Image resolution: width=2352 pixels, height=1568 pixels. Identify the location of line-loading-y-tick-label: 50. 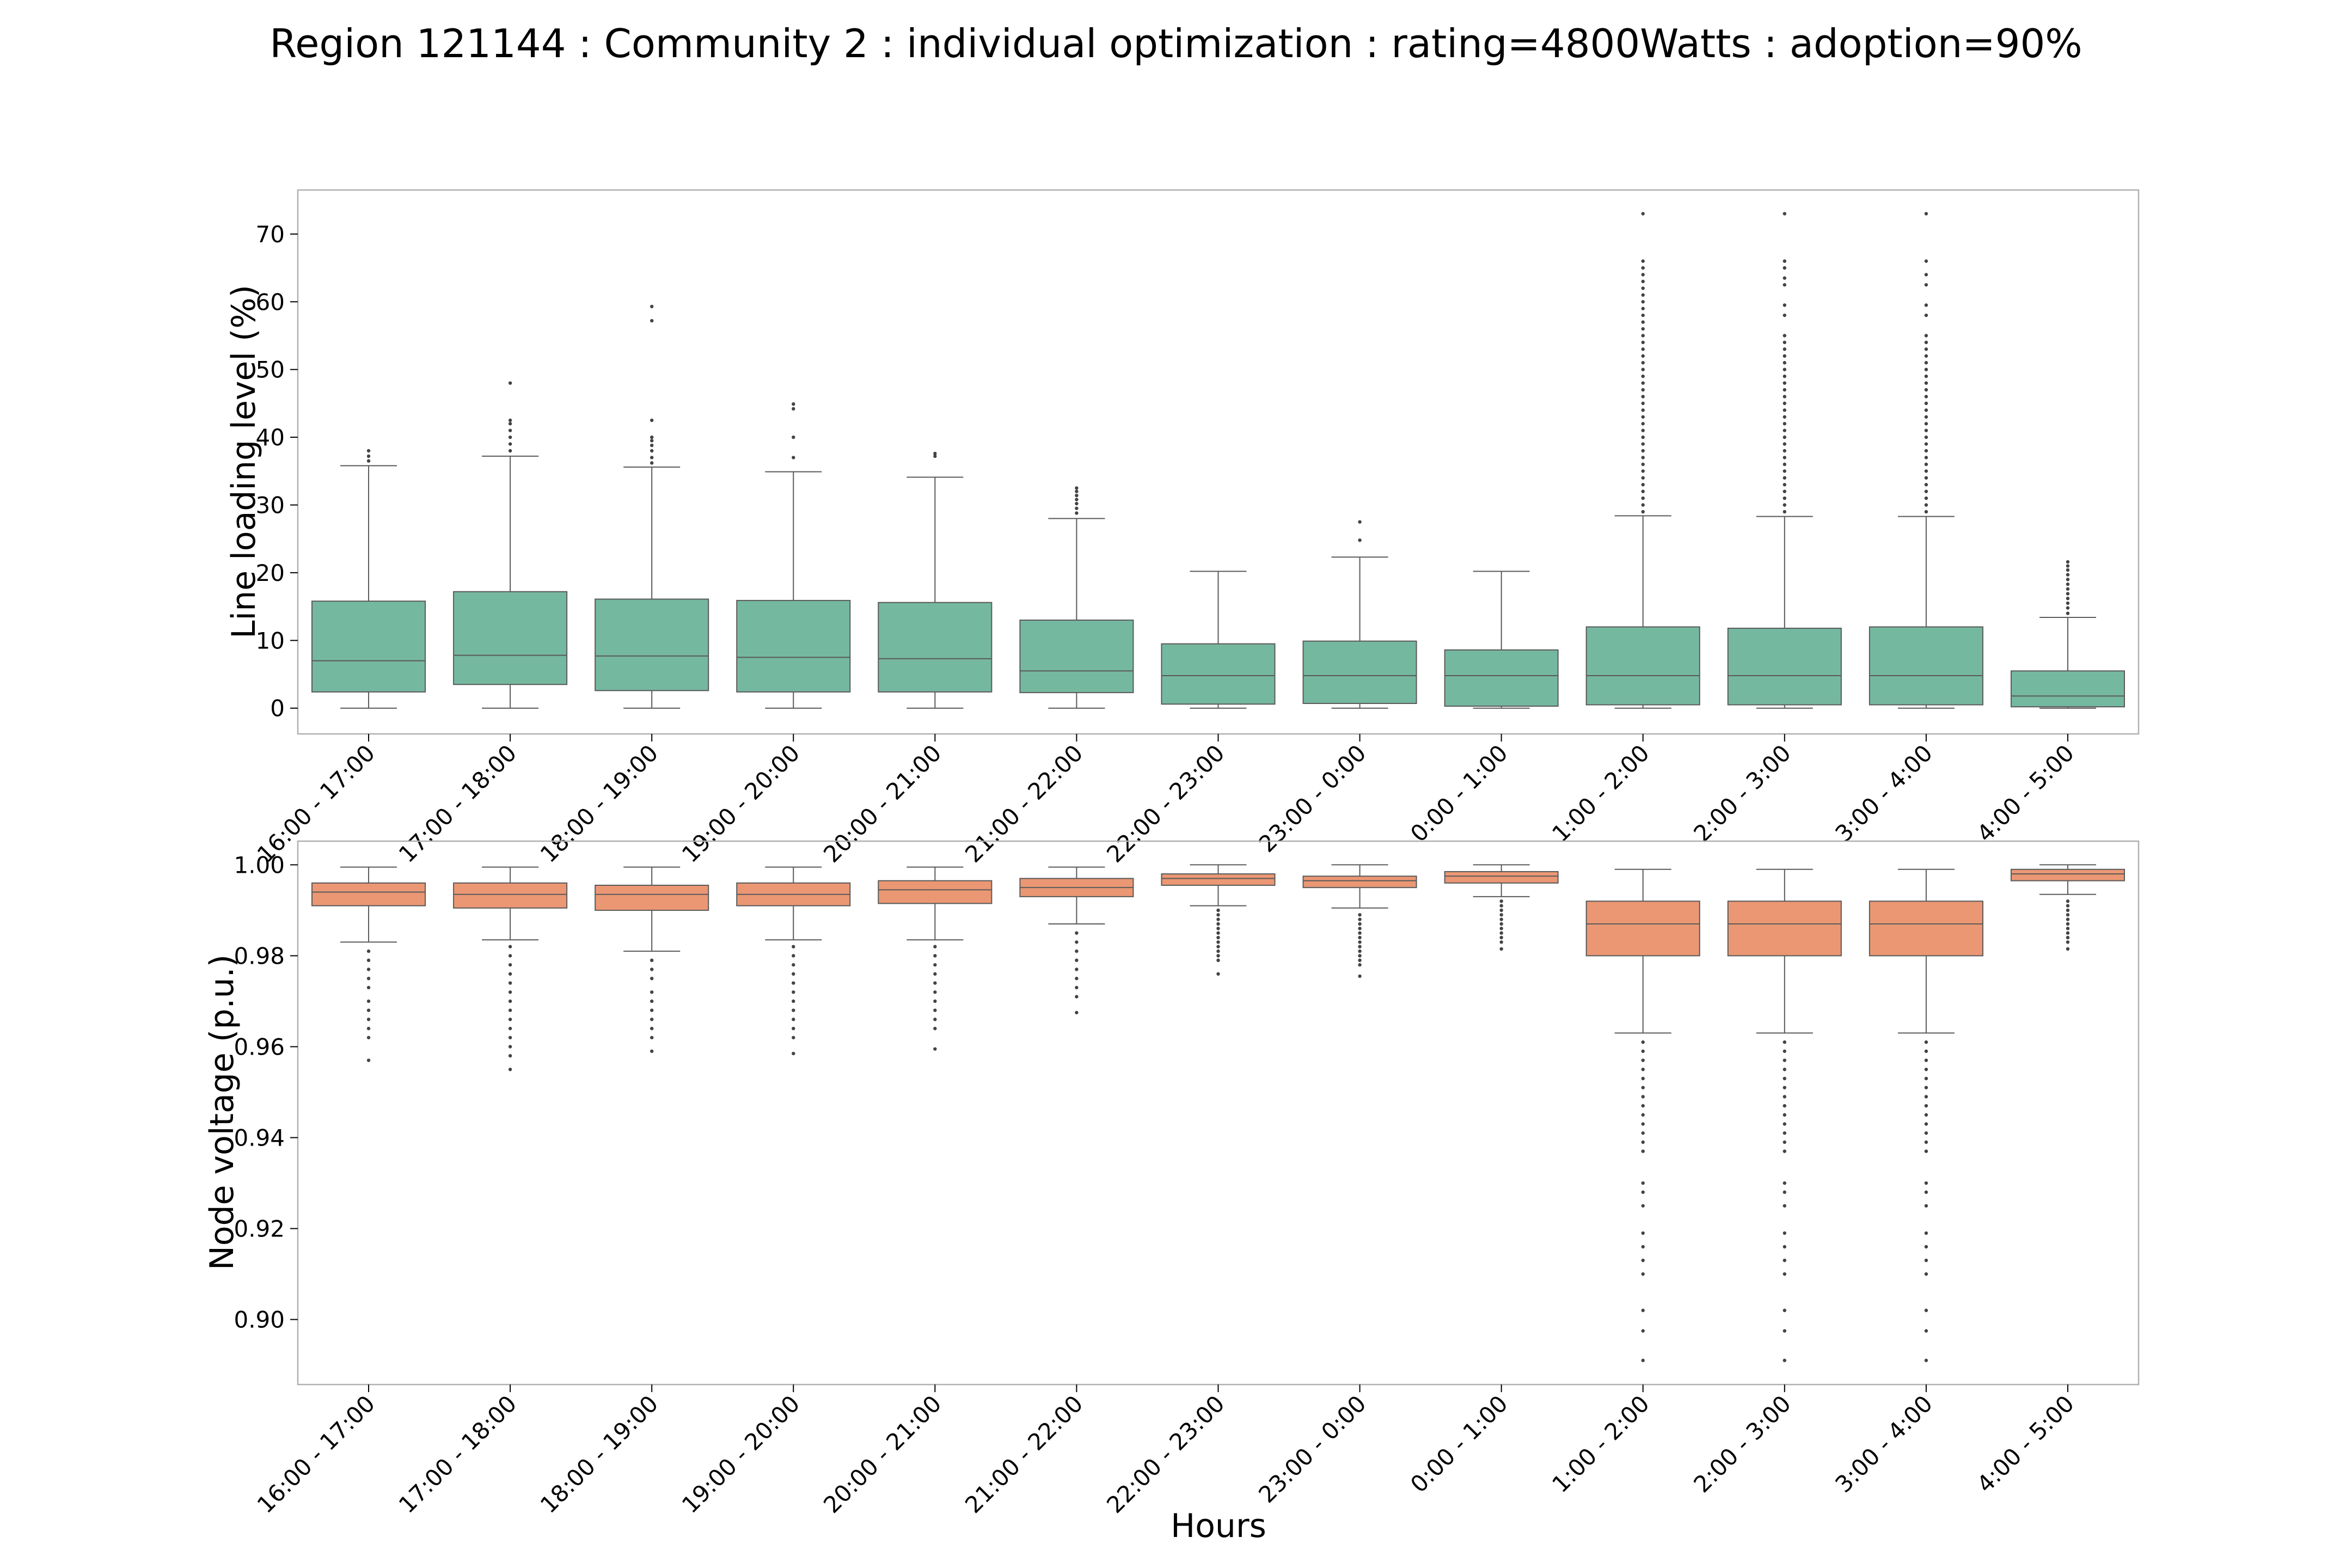
(270, 370).